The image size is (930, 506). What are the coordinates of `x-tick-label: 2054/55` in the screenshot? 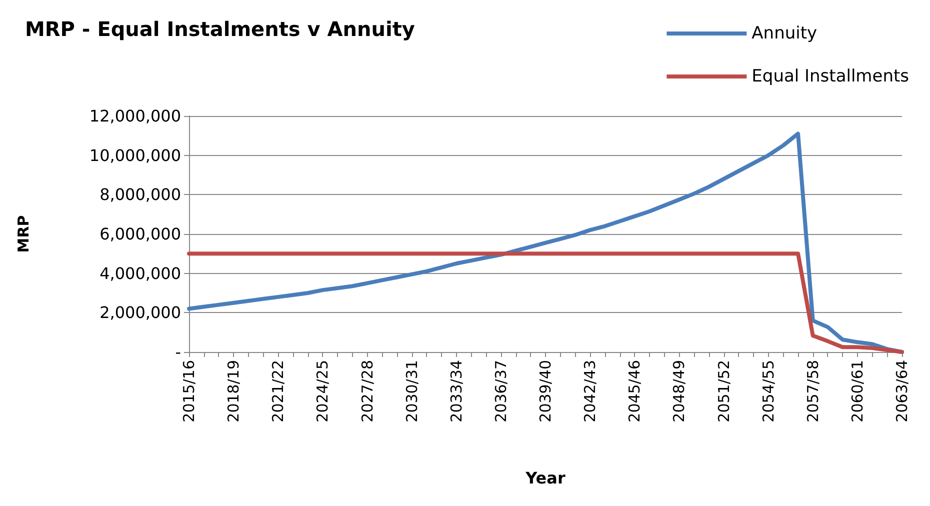 It's located at (768, 391).